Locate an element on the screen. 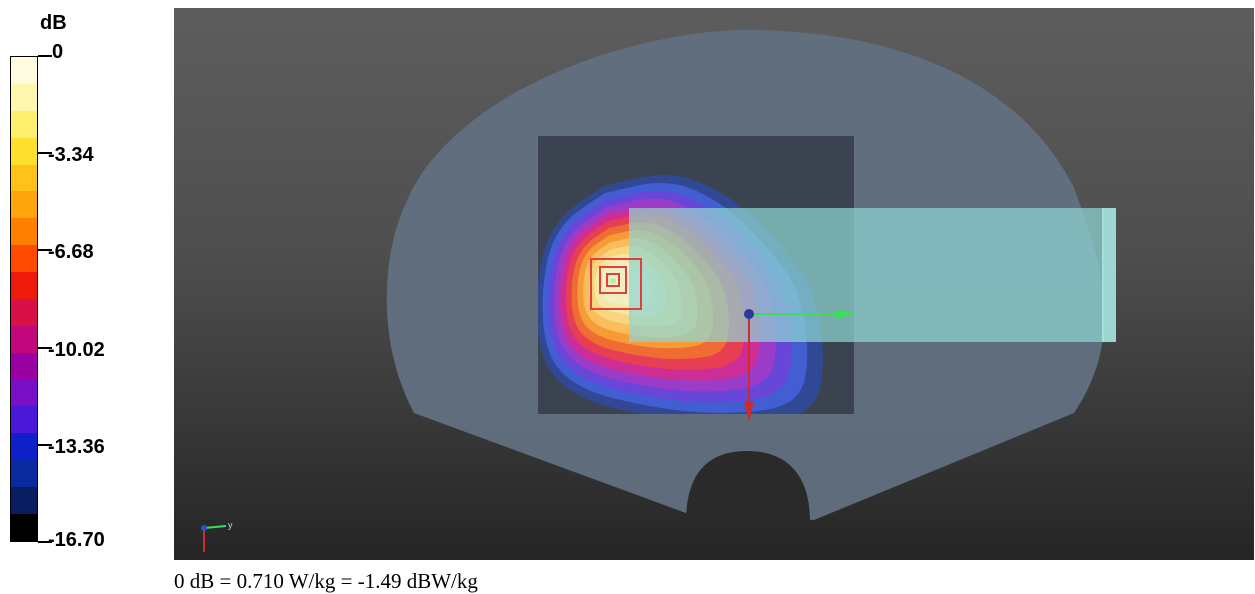 This screenshot has width=1255, height=594. reference-value-caption: 0 dB = 0.710 W/kg = -1.49 dBW/kg is located at coordinates (326, 581).